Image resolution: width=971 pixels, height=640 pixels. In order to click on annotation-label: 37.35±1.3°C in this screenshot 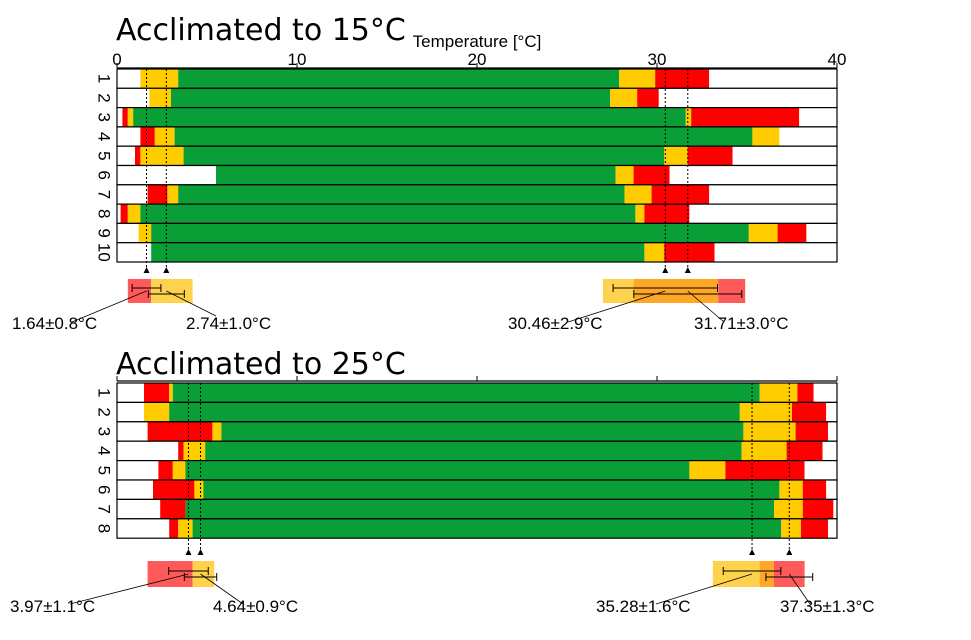, I will do `click(827, 606)`.